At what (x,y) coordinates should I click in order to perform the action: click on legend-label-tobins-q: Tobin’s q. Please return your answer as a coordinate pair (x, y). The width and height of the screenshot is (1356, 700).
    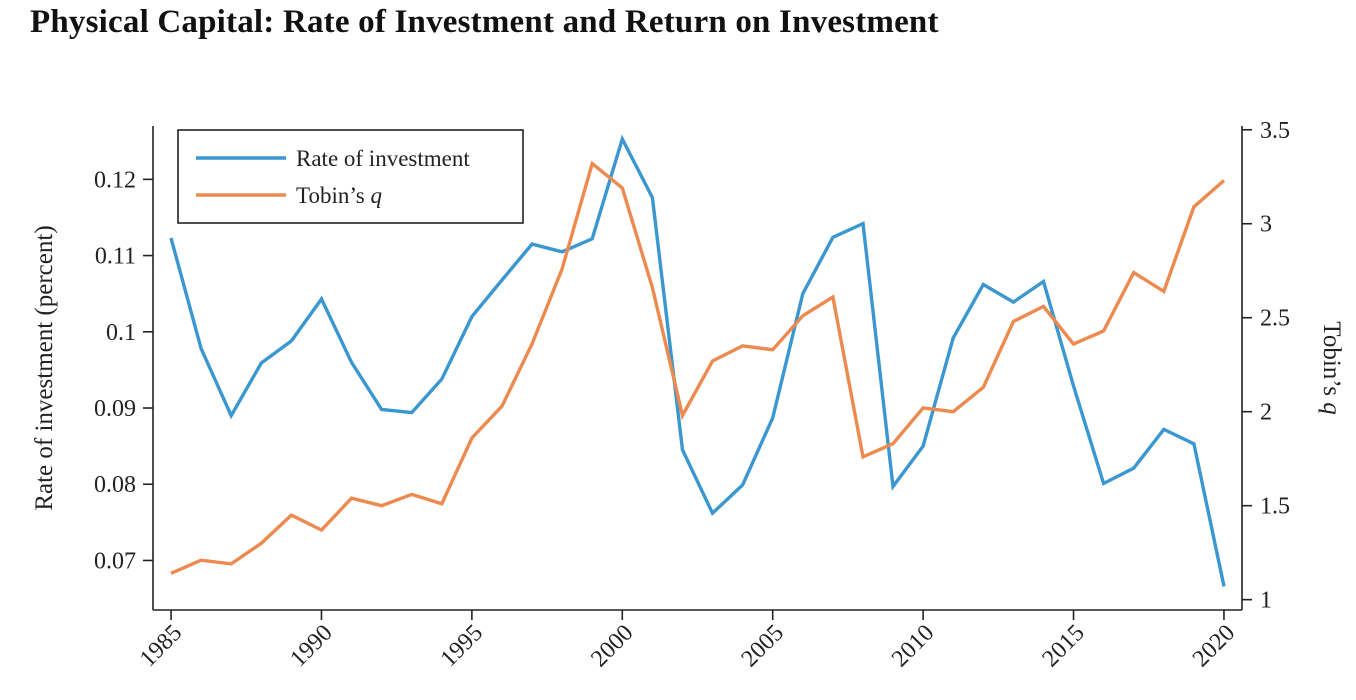
    Looking at the image, I should click on (339, 195).